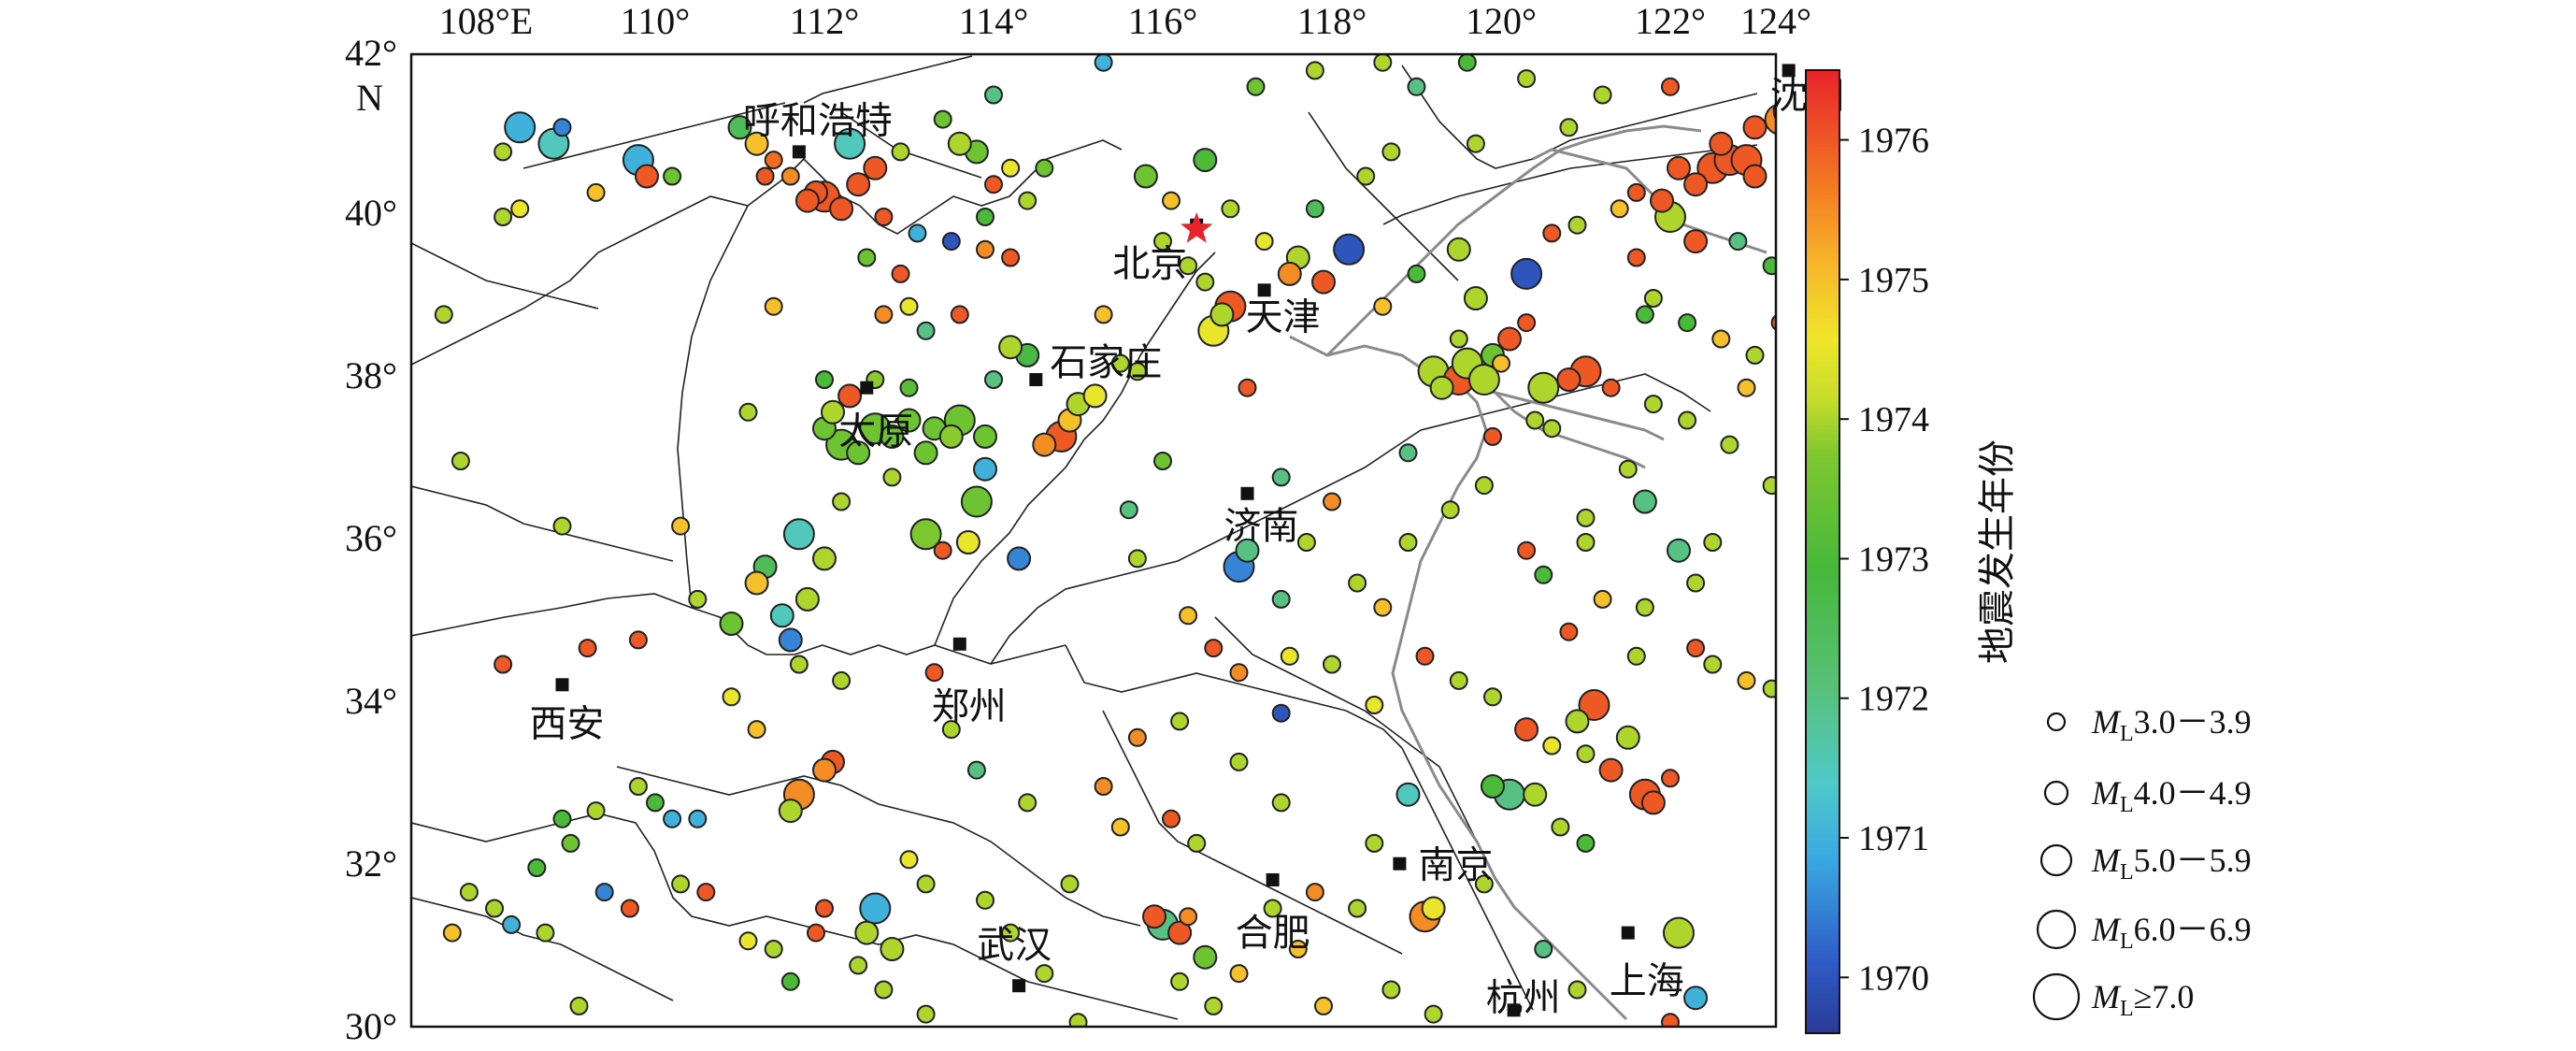 The image size is (2576, 1051). I want to click on city-label: 石家庄, so click(1106, 362).